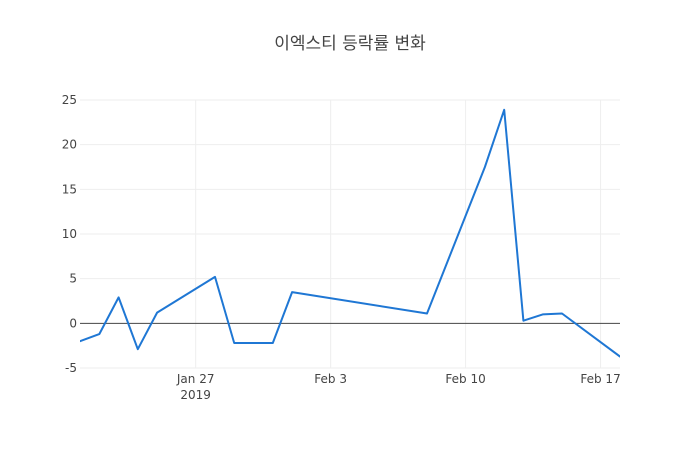 The height and width of the screenshot is (450, 700). What do you see at coordinates (73, 279) in the screenshot?
I see `y-tick-label: 5` at bounding box center [73, 279].